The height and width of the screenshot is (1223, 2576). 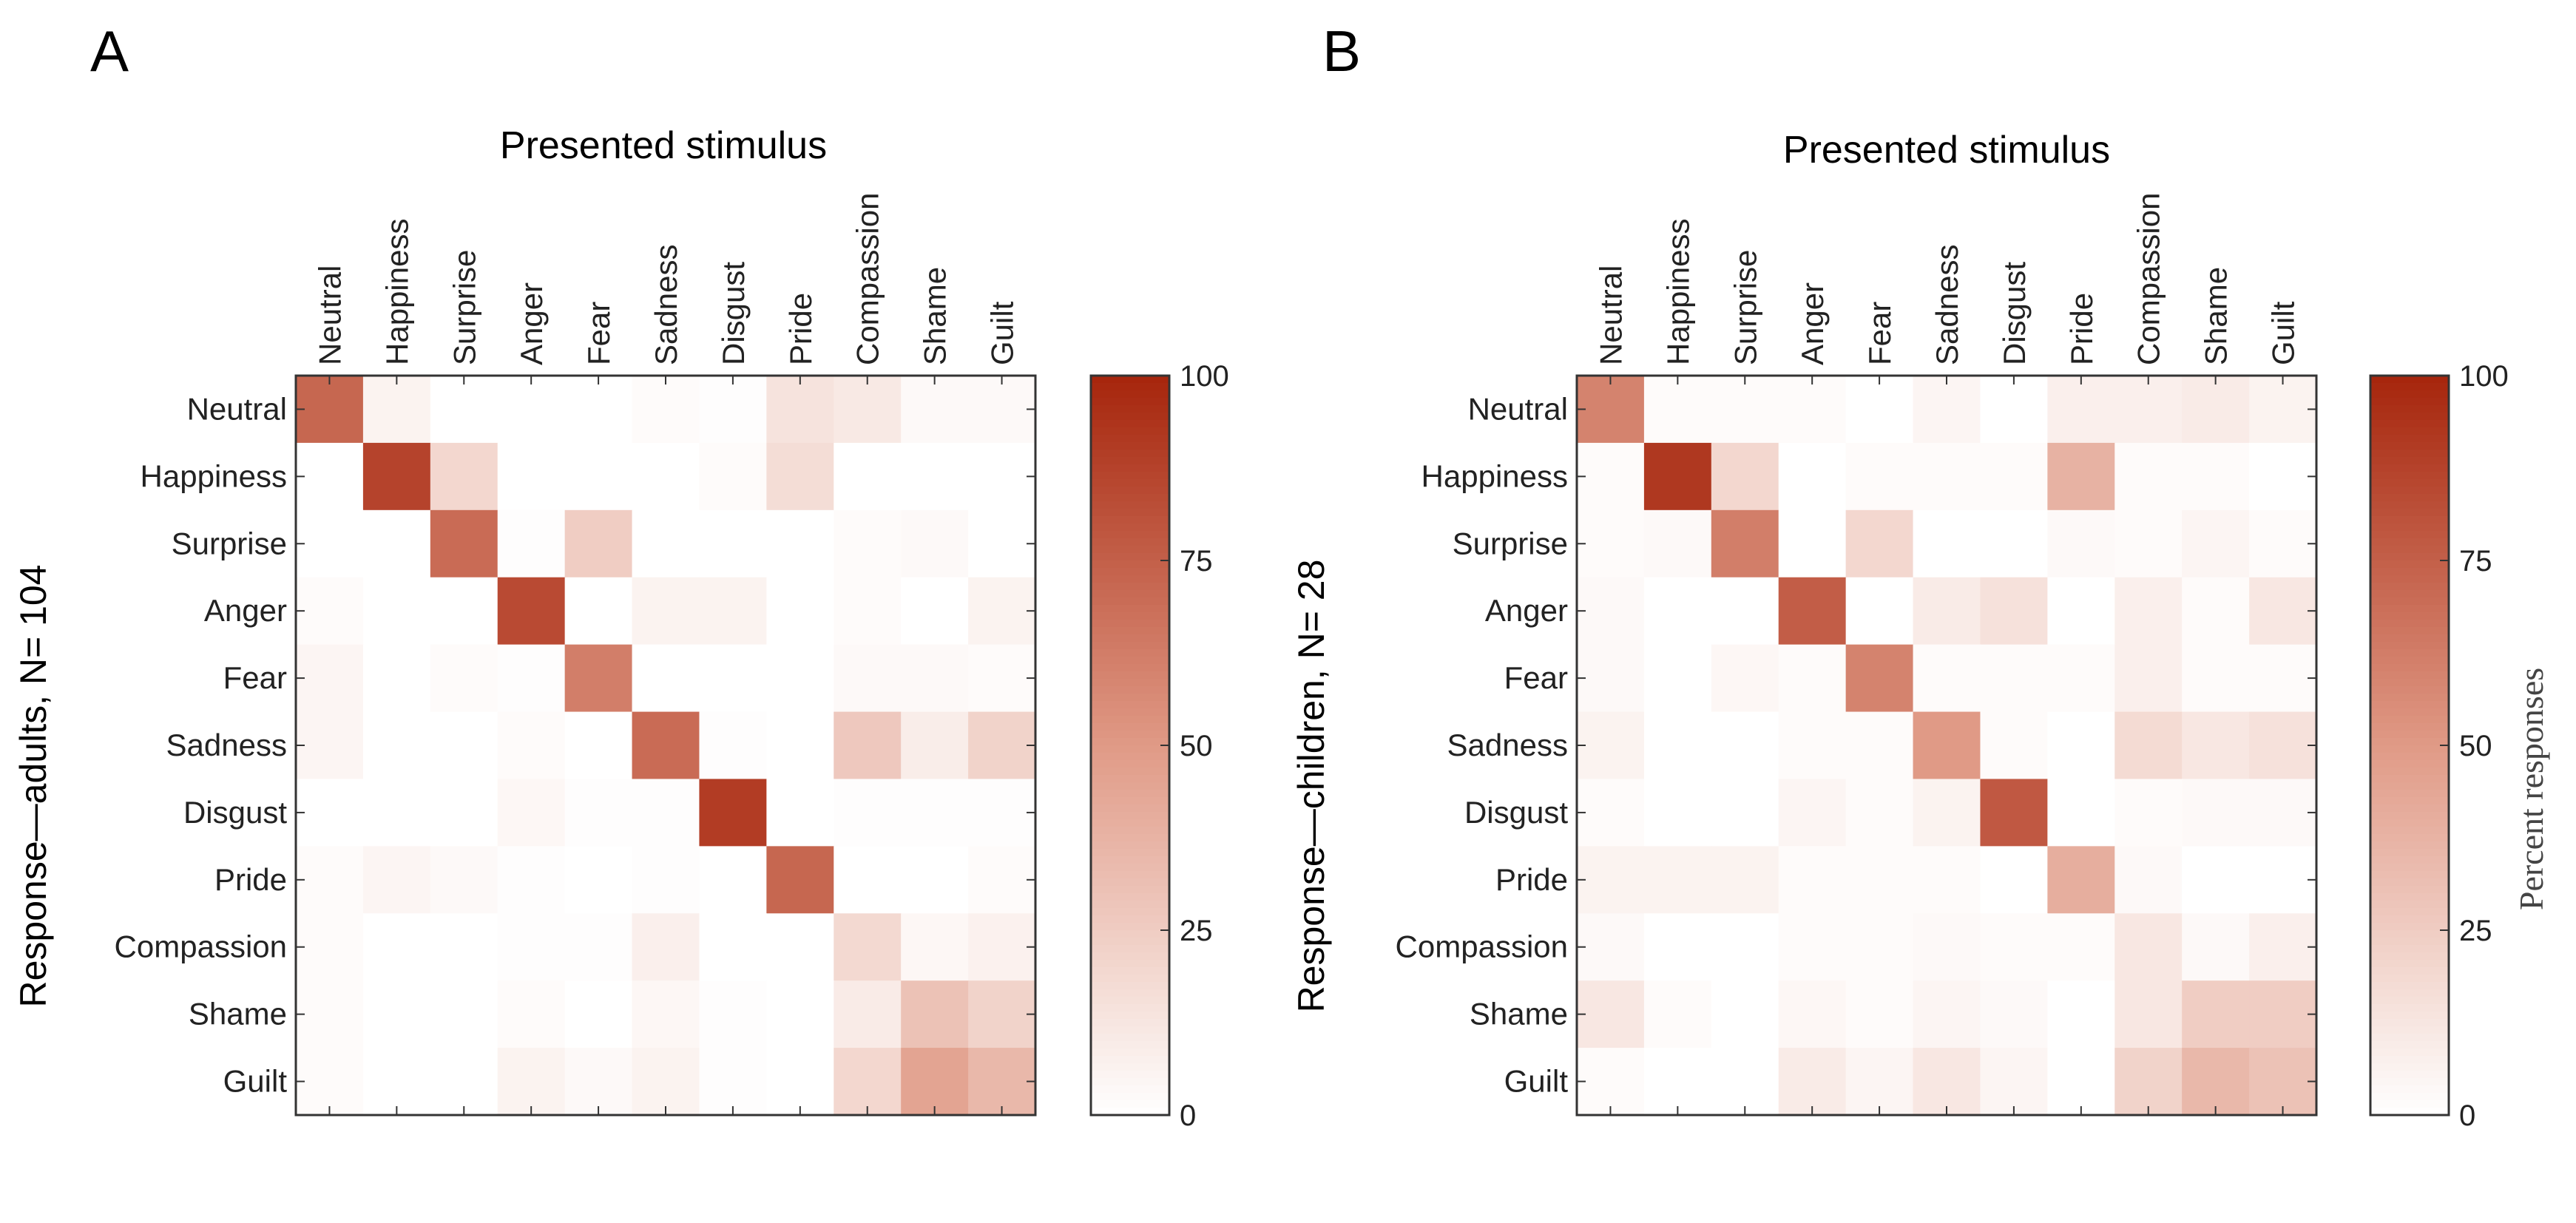 What do you see at coordinates (733, 313) in the screenshot?
I see `x-tick-label: Disgust` at bounding box center [733, 313].